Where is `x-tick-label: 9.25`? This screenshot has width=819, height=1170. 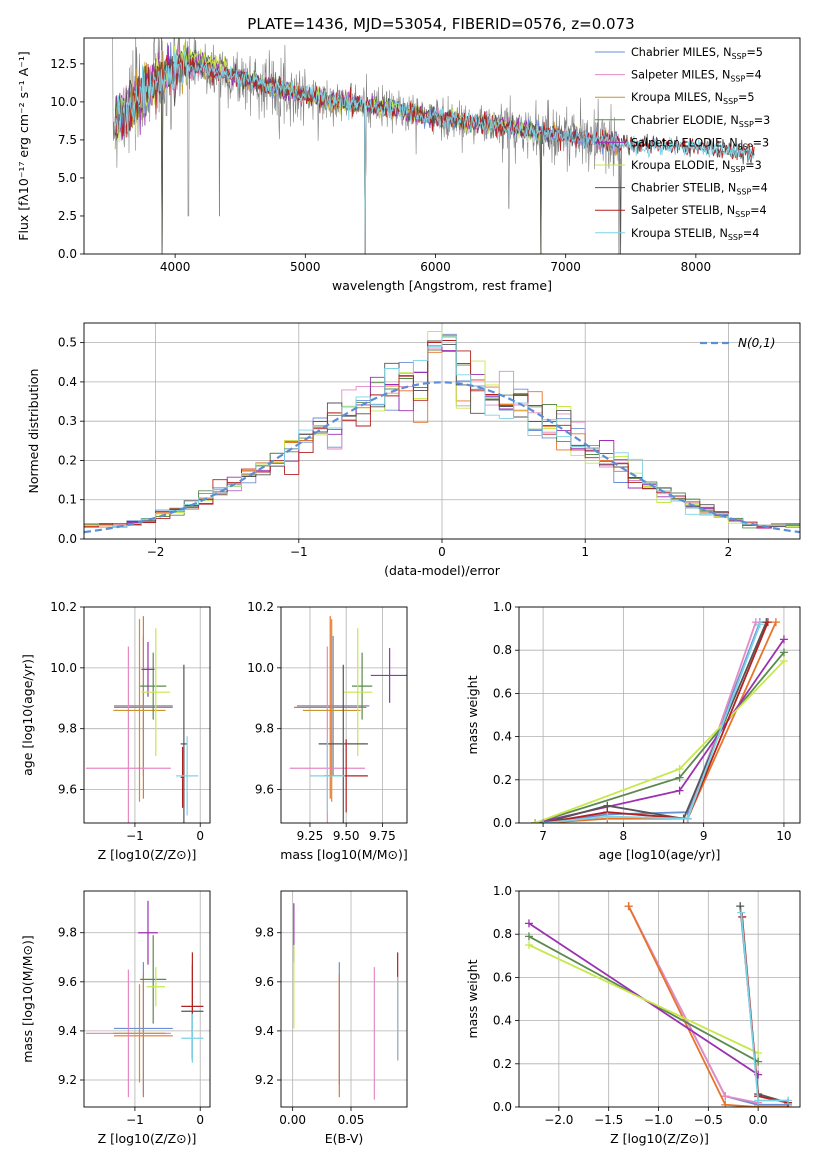 x-tick-label: 9.25 is located at coordinates (310, 836).